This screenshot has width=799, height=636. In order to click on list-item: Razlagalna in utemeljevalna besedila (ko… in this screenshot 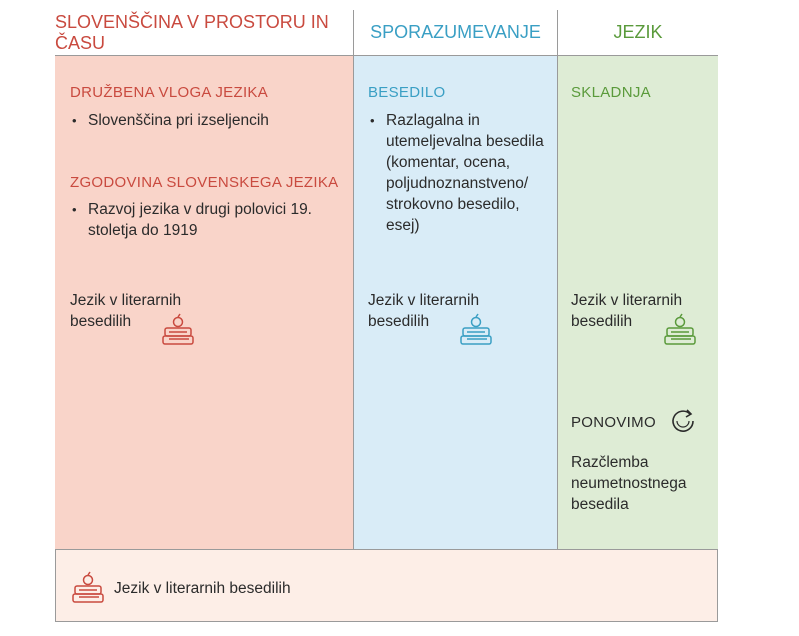, I will do `click(459, 173)`.